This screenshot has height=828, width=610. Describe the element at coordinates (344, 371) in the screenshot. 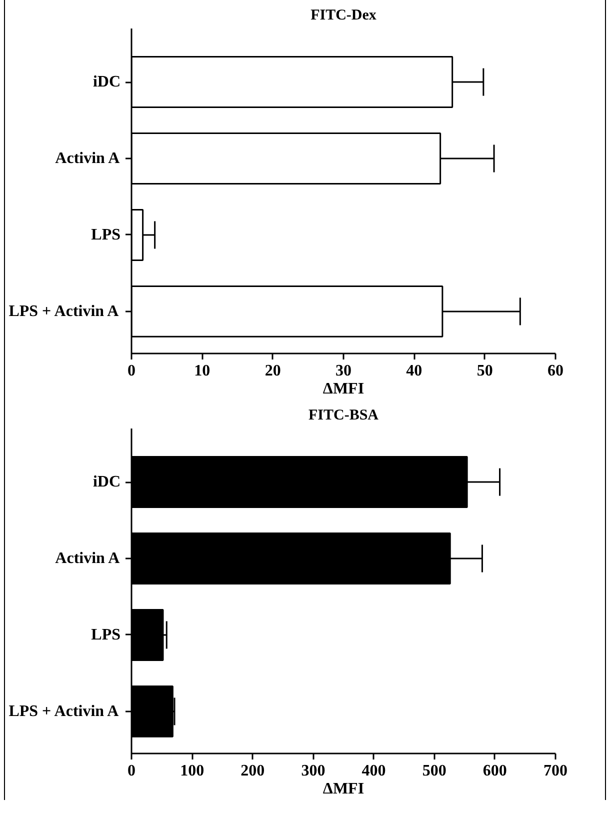

I see `x-tick-label: 30` at that location.